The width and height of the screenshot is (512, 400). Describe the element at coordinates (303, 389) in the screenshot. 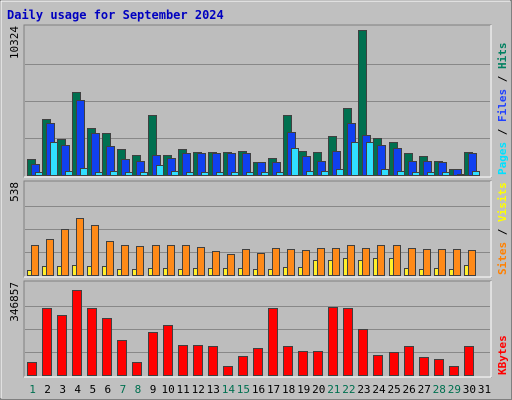

I see `x-tick-label: 19` at that location.